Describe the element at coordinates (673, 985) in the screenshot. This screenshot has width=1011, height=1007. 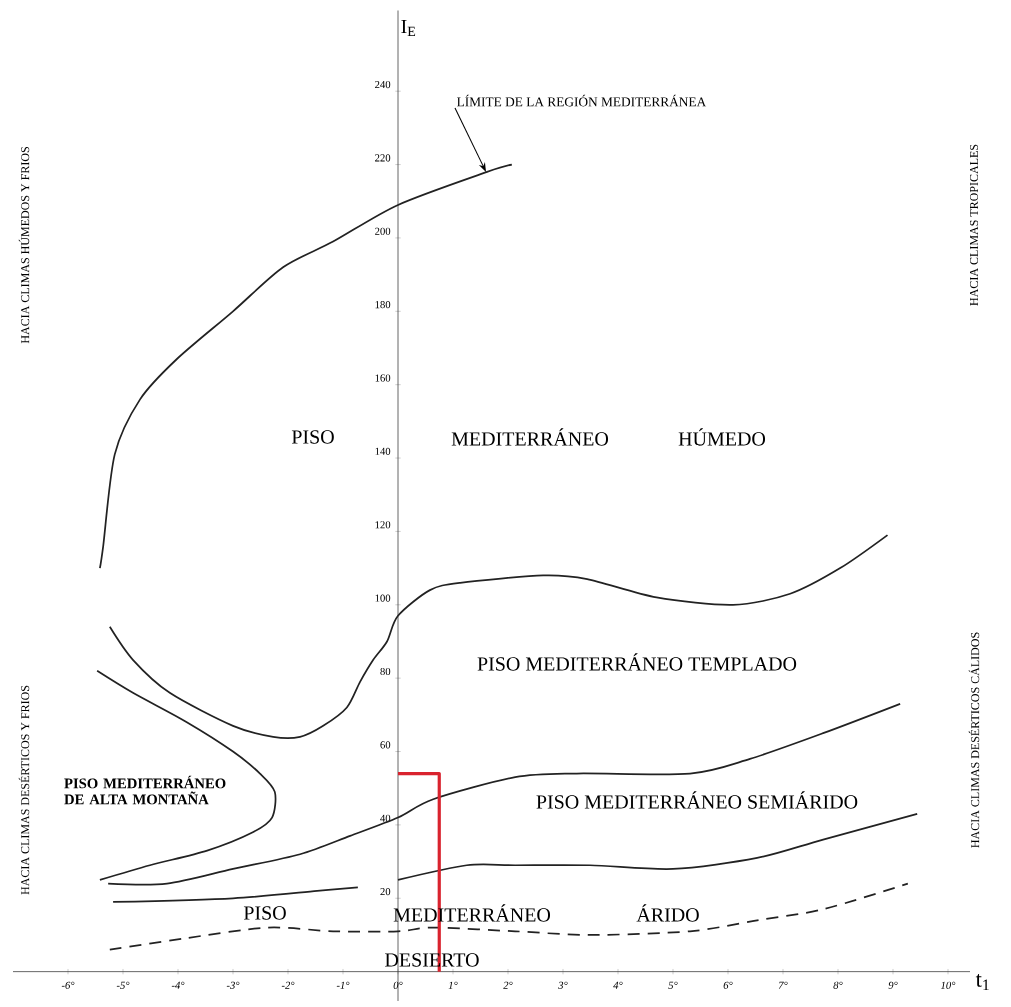
I see `x-tick-label: 5°` at that location.